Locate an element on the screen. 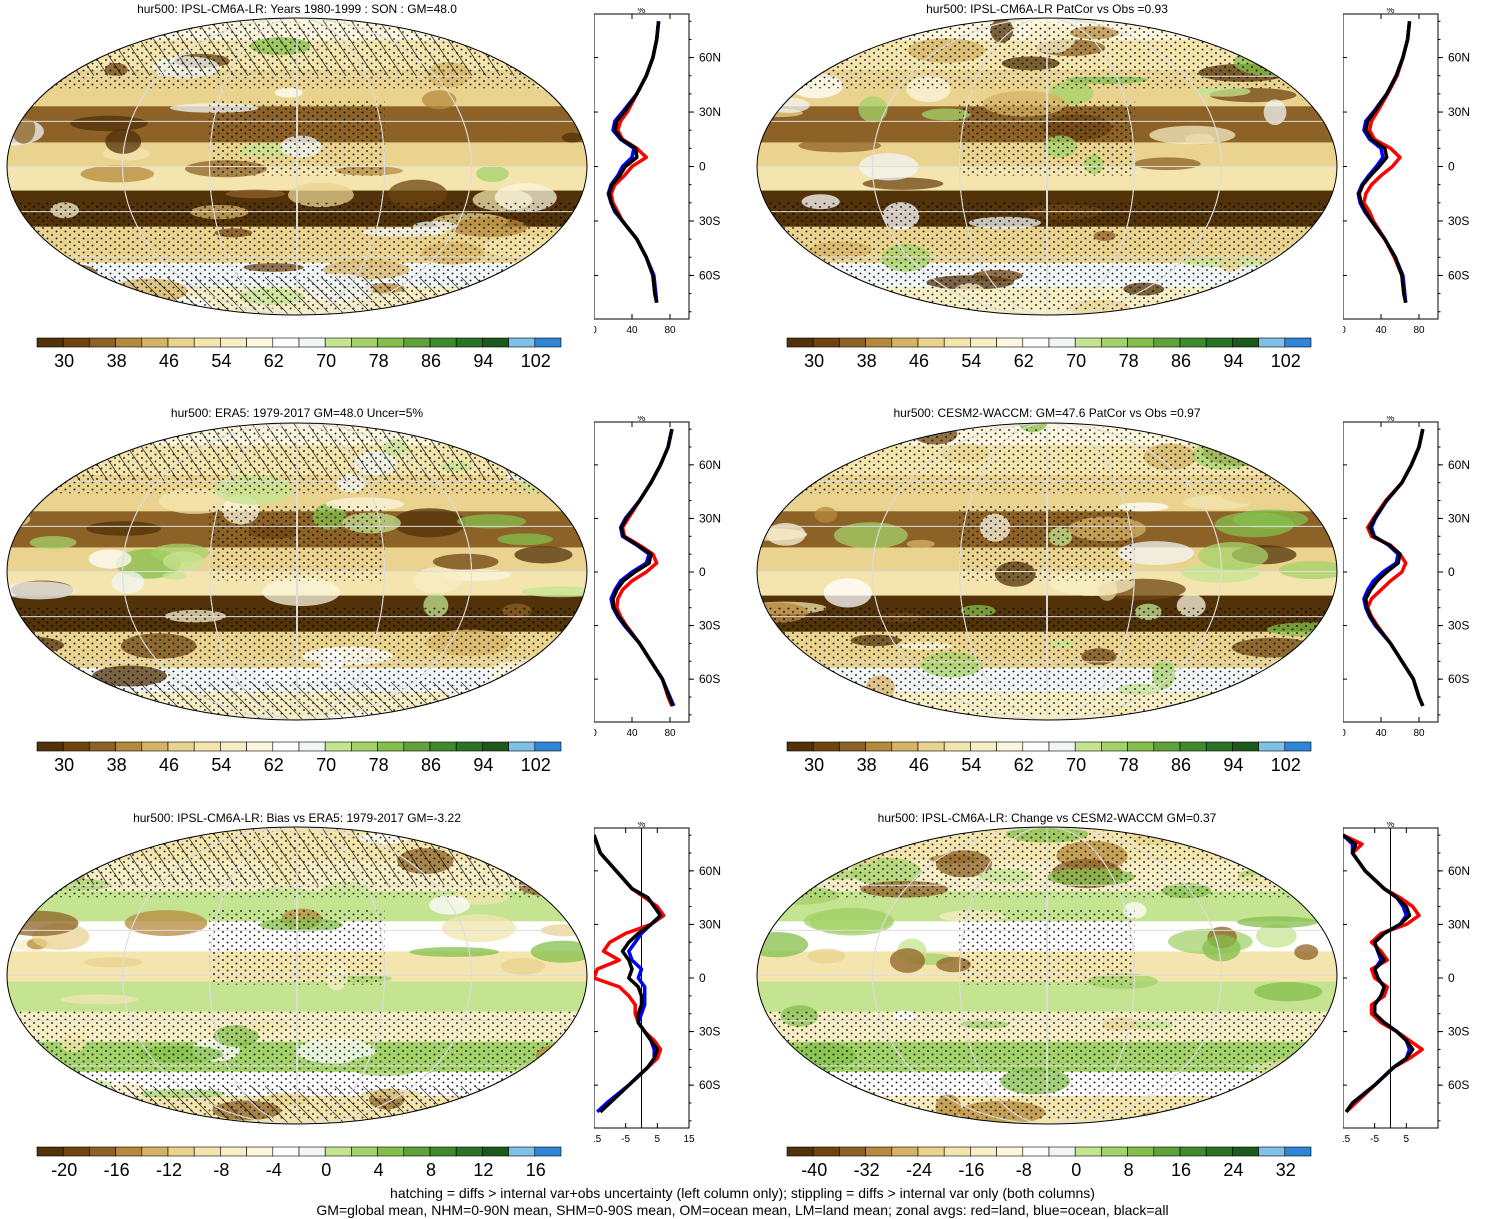 This screenshot has height=1219, width=1485. colorbar-tick-label: 16 is located at coordinates (536, 1170).